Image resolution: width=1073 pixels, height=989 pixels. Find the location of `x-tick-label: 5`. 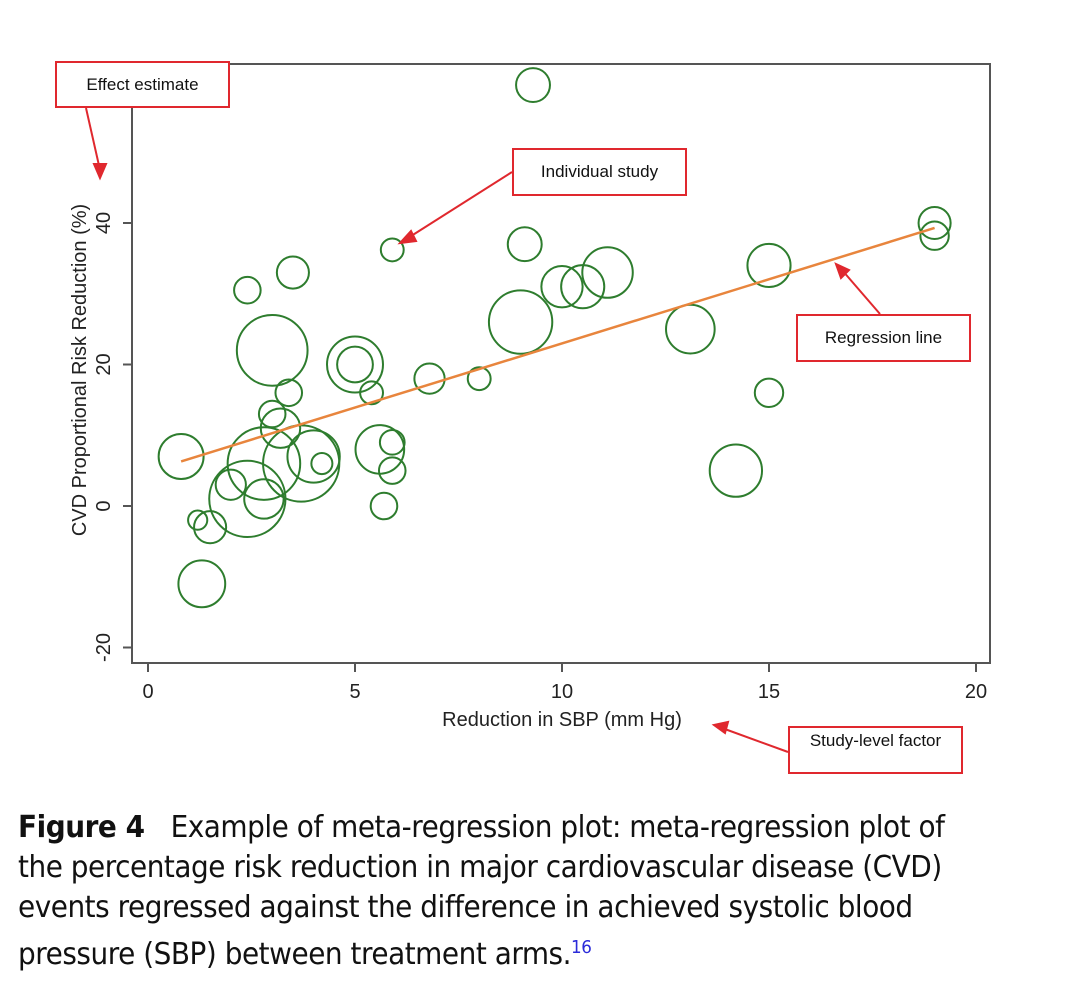

x-tick-label: 5 is located at coordinates (354, 692).